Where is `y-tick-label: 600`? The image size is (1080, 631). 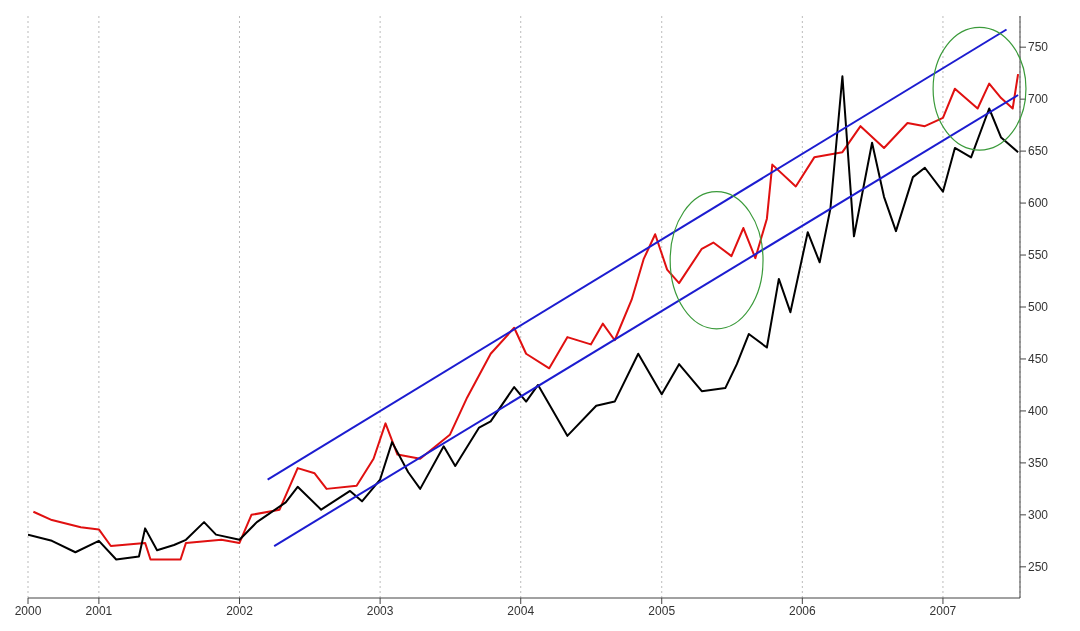
y-tick-label: 600 is located at coordinates (1038, 203).